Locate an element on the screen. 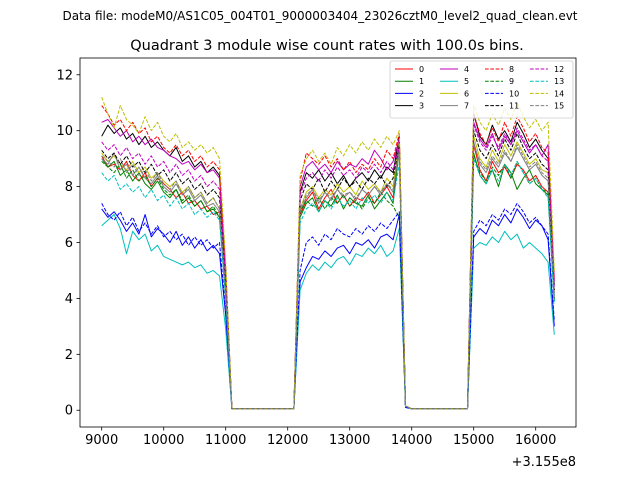 The width and height of the screenshot is (640, 480). legend-label-14: 14 is located at coordinates (559, 93).